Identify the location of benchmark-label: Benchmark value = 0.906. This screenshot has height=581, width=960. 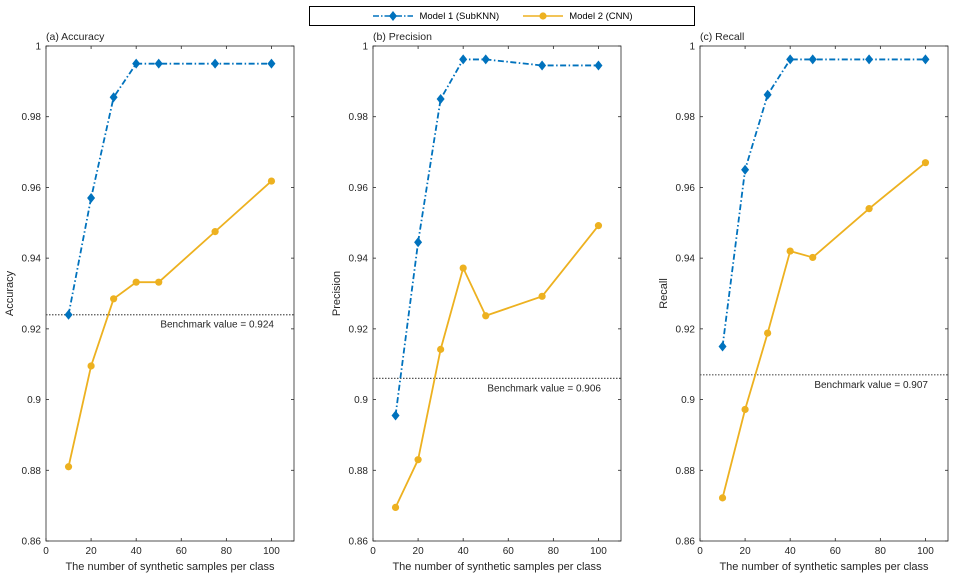
(544, 388).